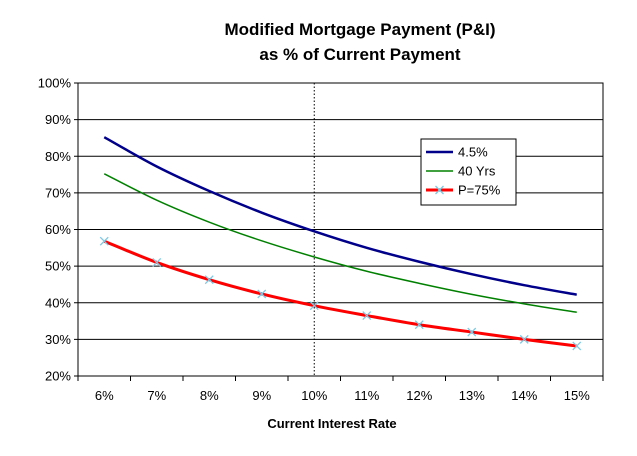 This screenshot has height=456, width=637. What do you see at coordinates (477, 171) in the screenshot?
I see `legend-label-40-yrs: 40 Yrs` at bounding box center [477, 171].